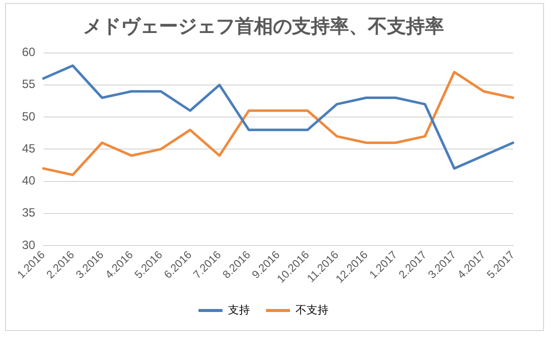 This screenshot has height=338, width=553. Describe the element at coordinates (239, 309) in the screenshot. I see `legend-label: 支持` at that location.